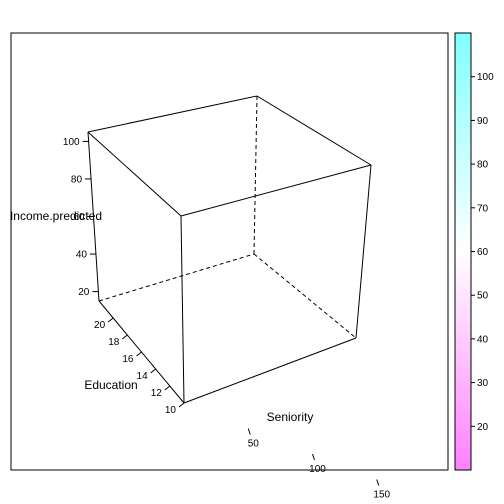  What do you see at coordinates (71, 142) in the screenshot?
I see `z-tick-label: 100` at bounding box center [71, 142].